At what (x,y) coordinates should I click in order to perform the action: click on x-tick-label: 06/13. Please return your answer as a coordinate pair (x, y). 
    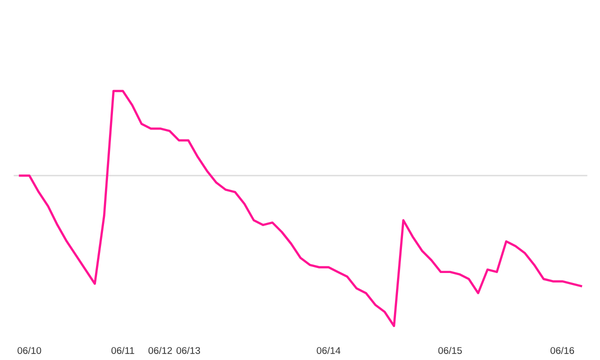
    Looking at the image, I should click on (188, 350).